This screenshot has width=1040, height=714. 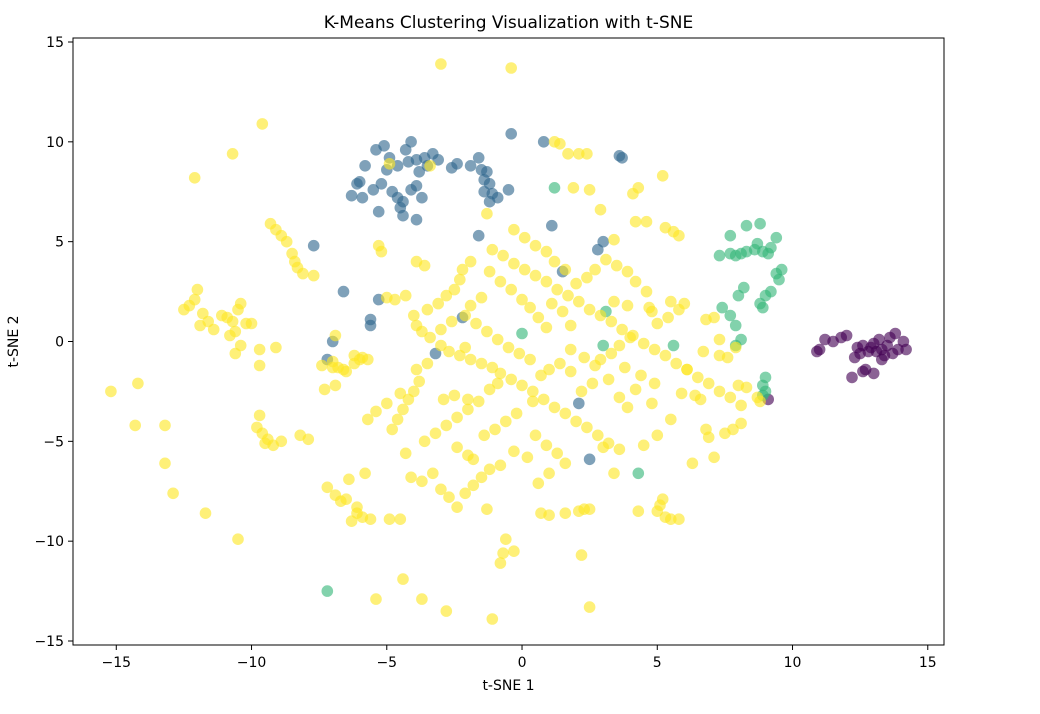 I want to click on x-tick-label: 10, so click(x=793, y=663).